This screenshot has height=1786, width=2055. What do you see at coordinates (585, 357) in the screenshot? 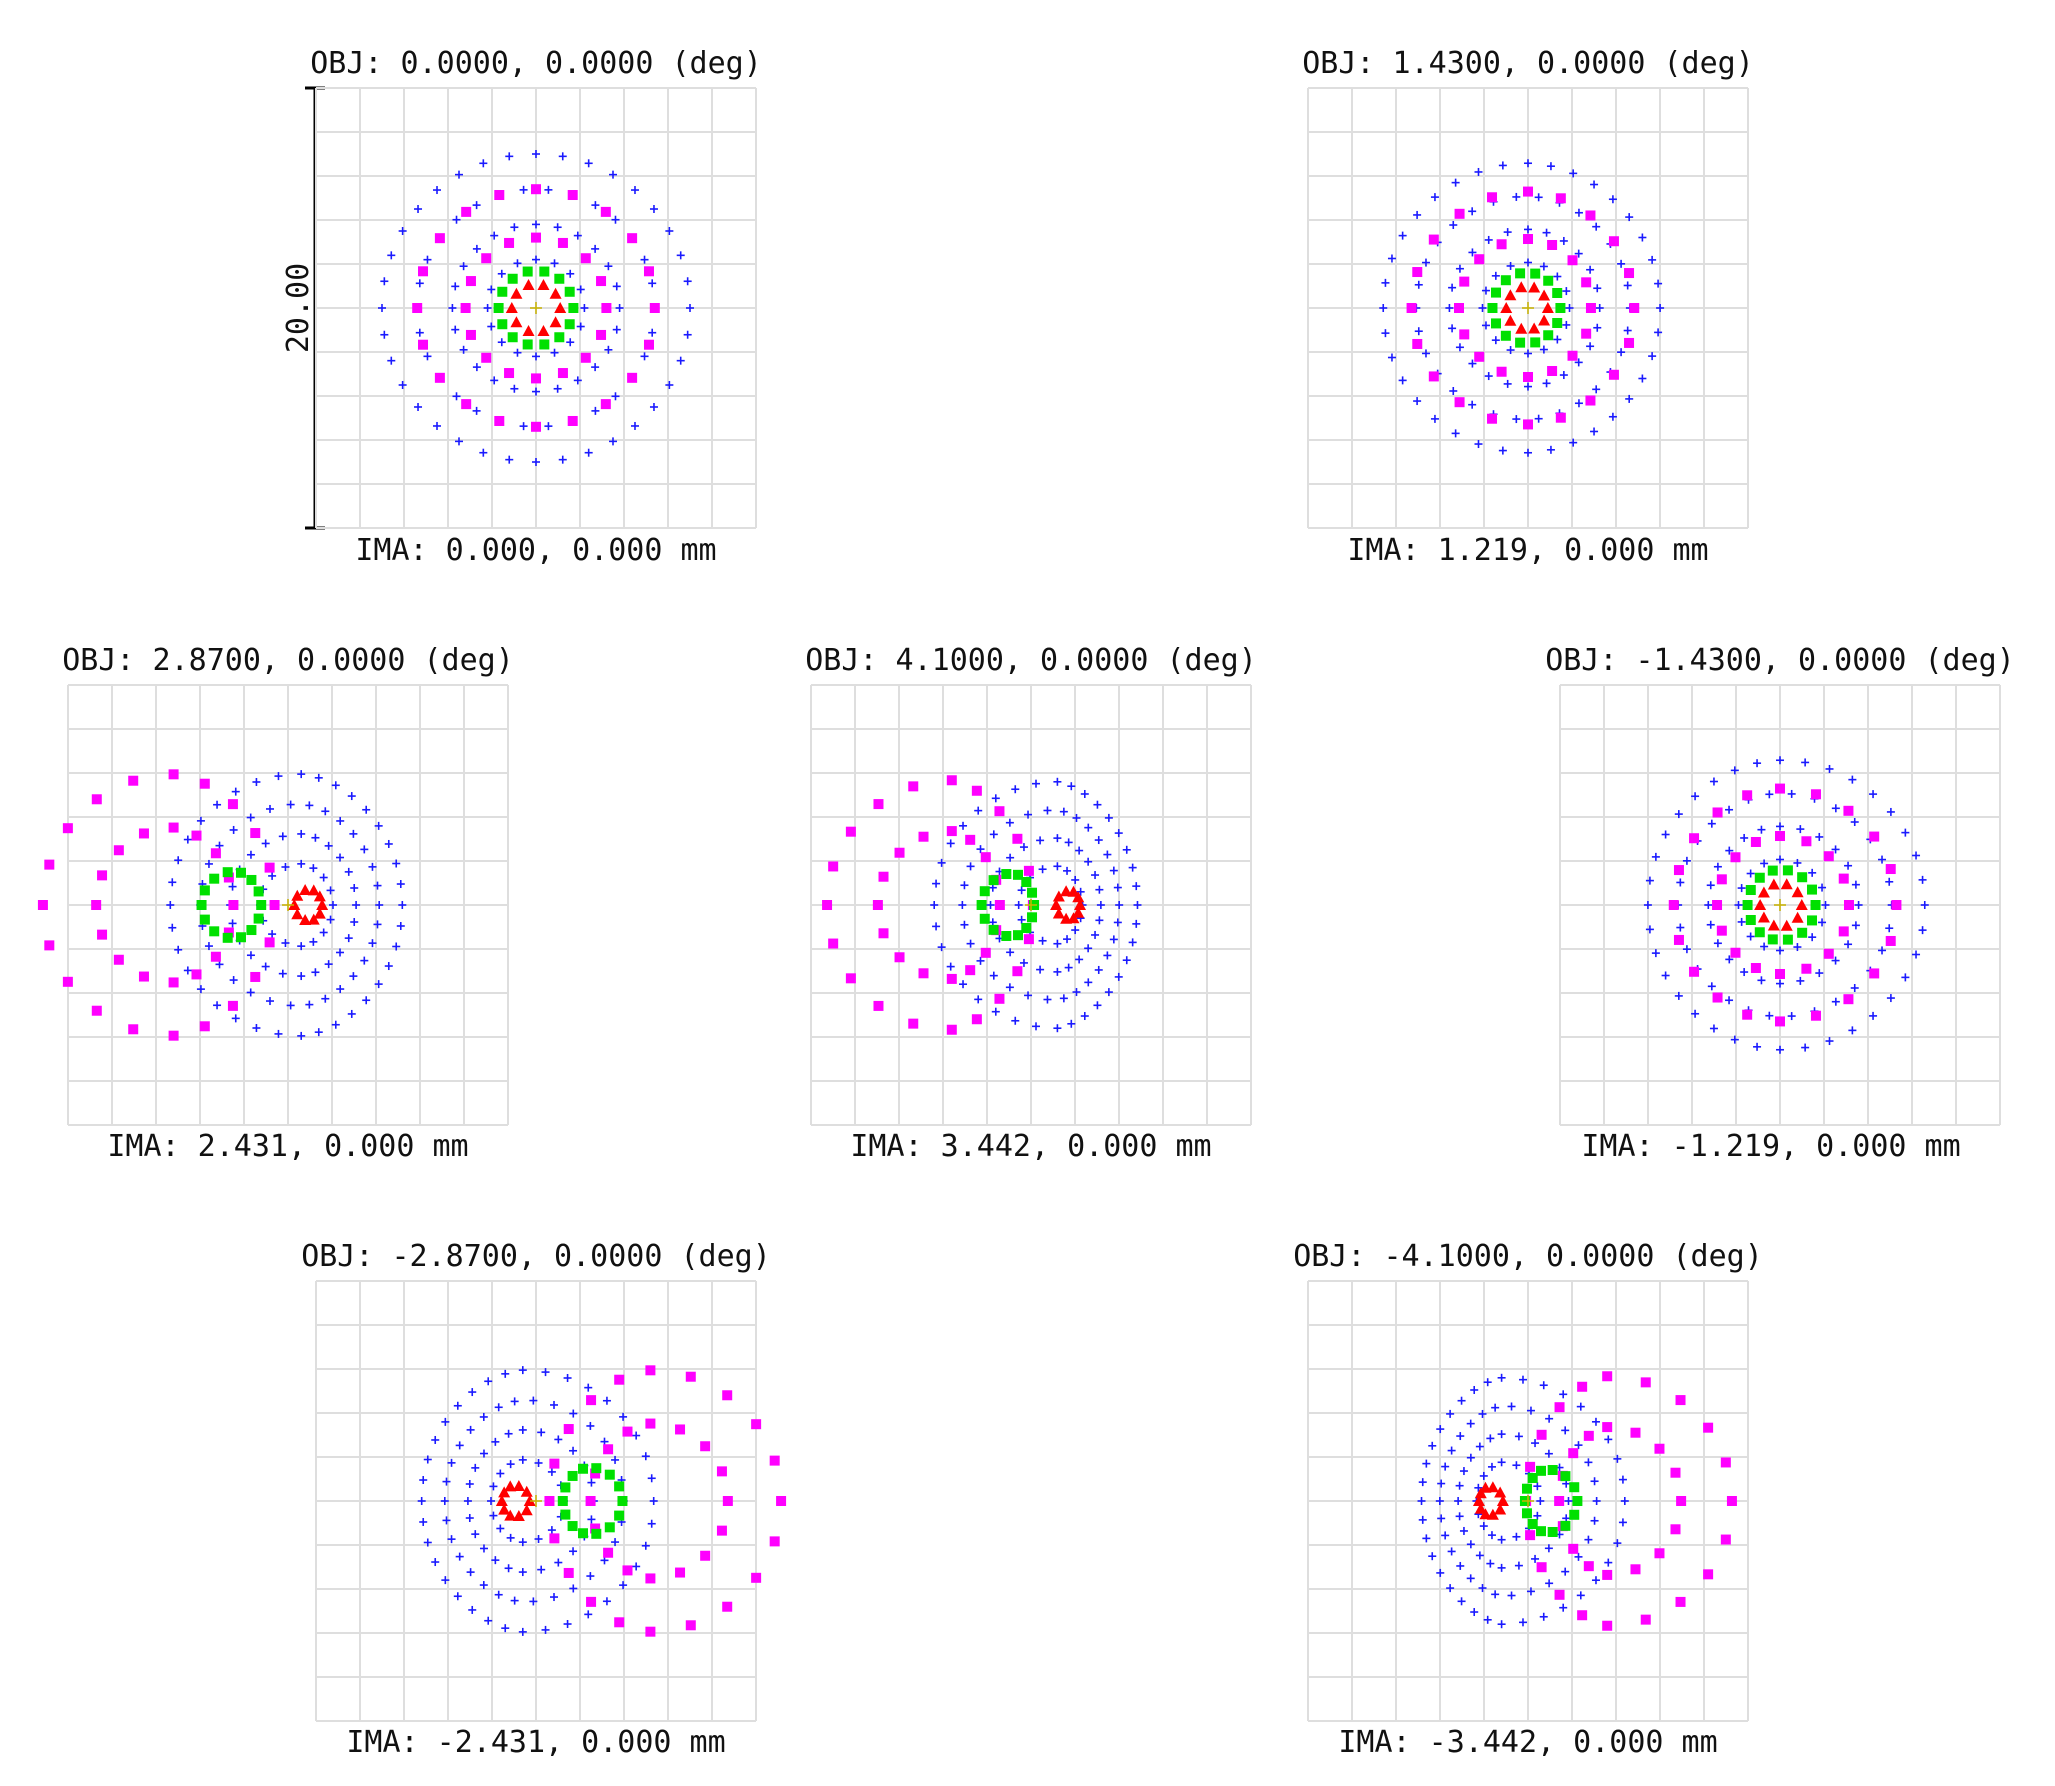
I see `plot-0-magenta-spot` at bounding box center [585, 357].